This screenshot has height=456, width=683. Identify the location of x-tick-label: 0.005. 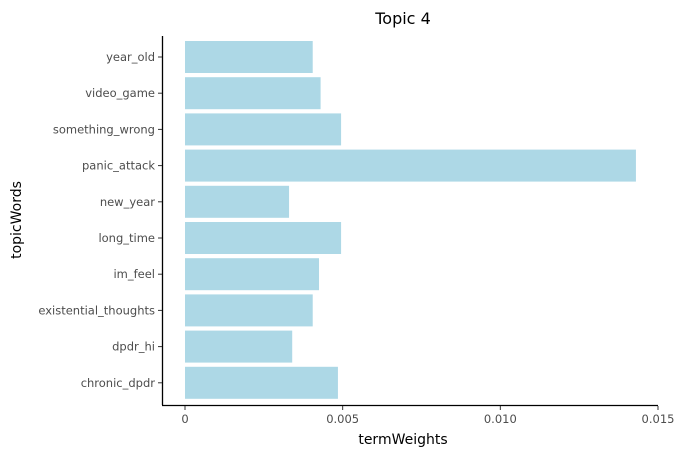
(342, 419).